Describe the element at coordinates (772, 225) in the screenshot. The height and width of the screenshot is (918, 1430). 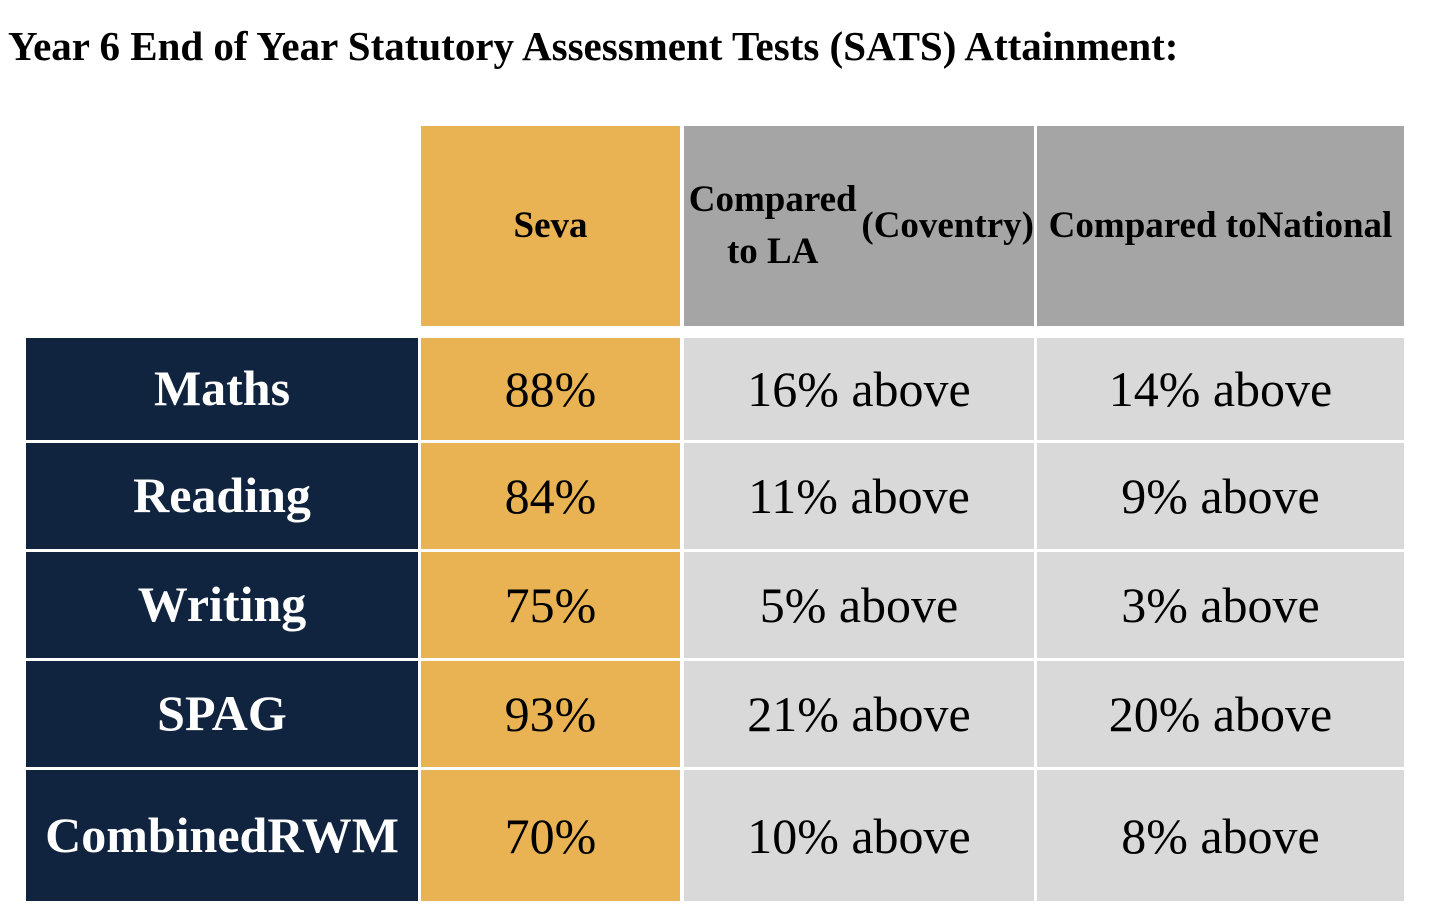
I see `cell-text-line: Compared to LA` at that location.